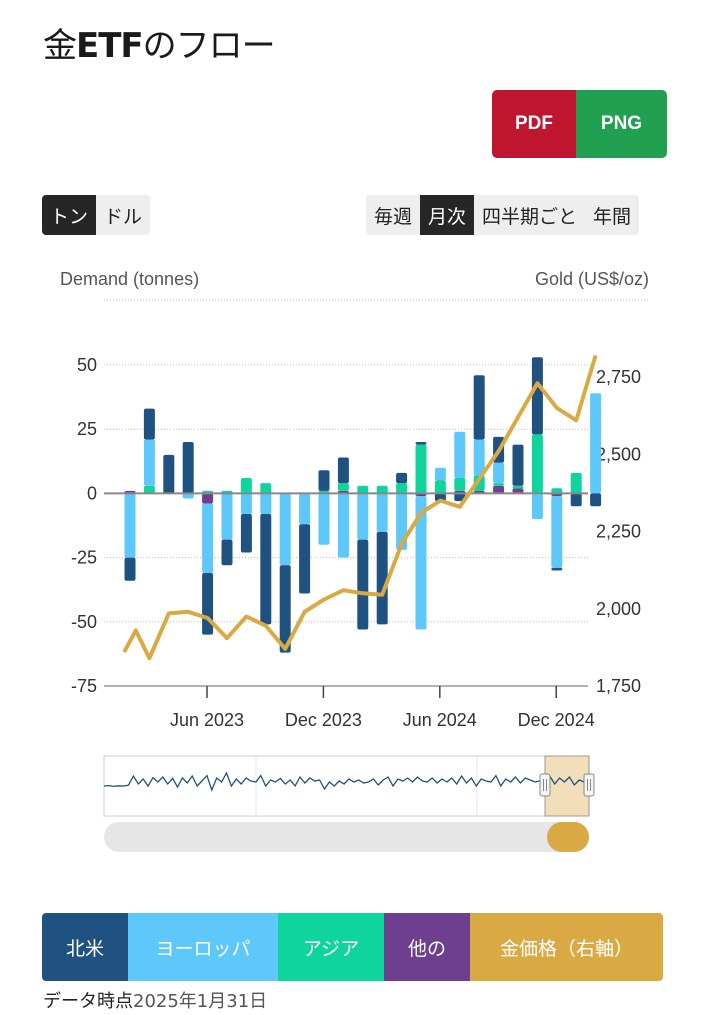 Image resolution: width=720 pixels, height=1015 pixels. Describe the element at coordinates (566, 947) in the screenshot. I see `legend-item-gold-price: 金価格（右軸）` at that location.